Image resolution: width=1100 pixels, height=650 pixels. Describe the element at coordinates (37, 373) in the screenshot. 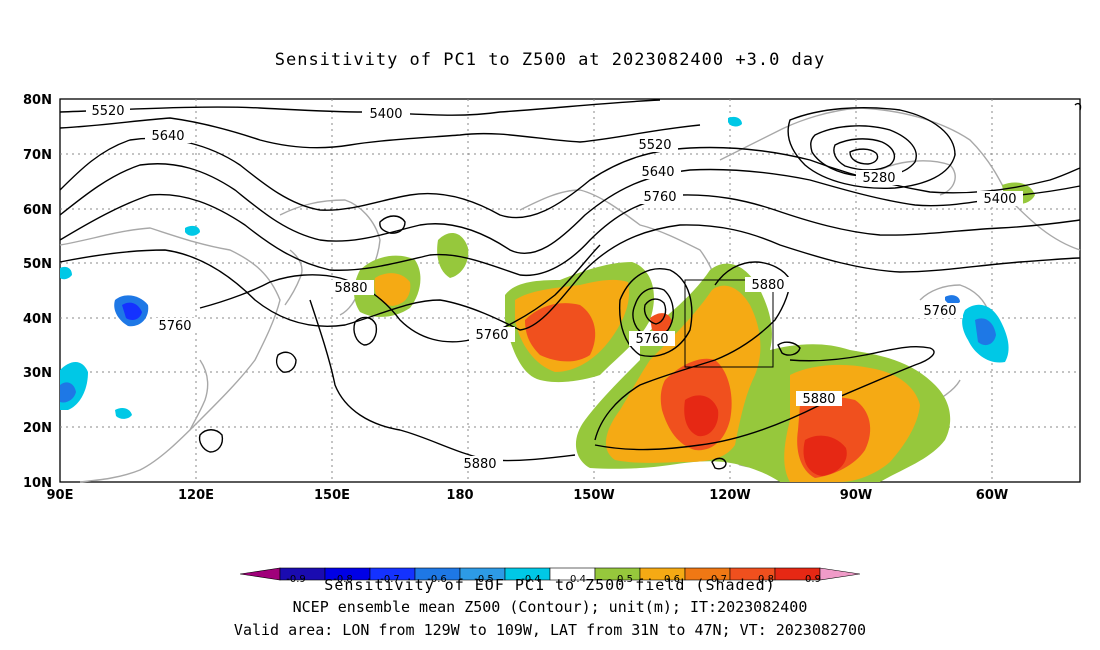

I see `lat-label: 30N` at that location.